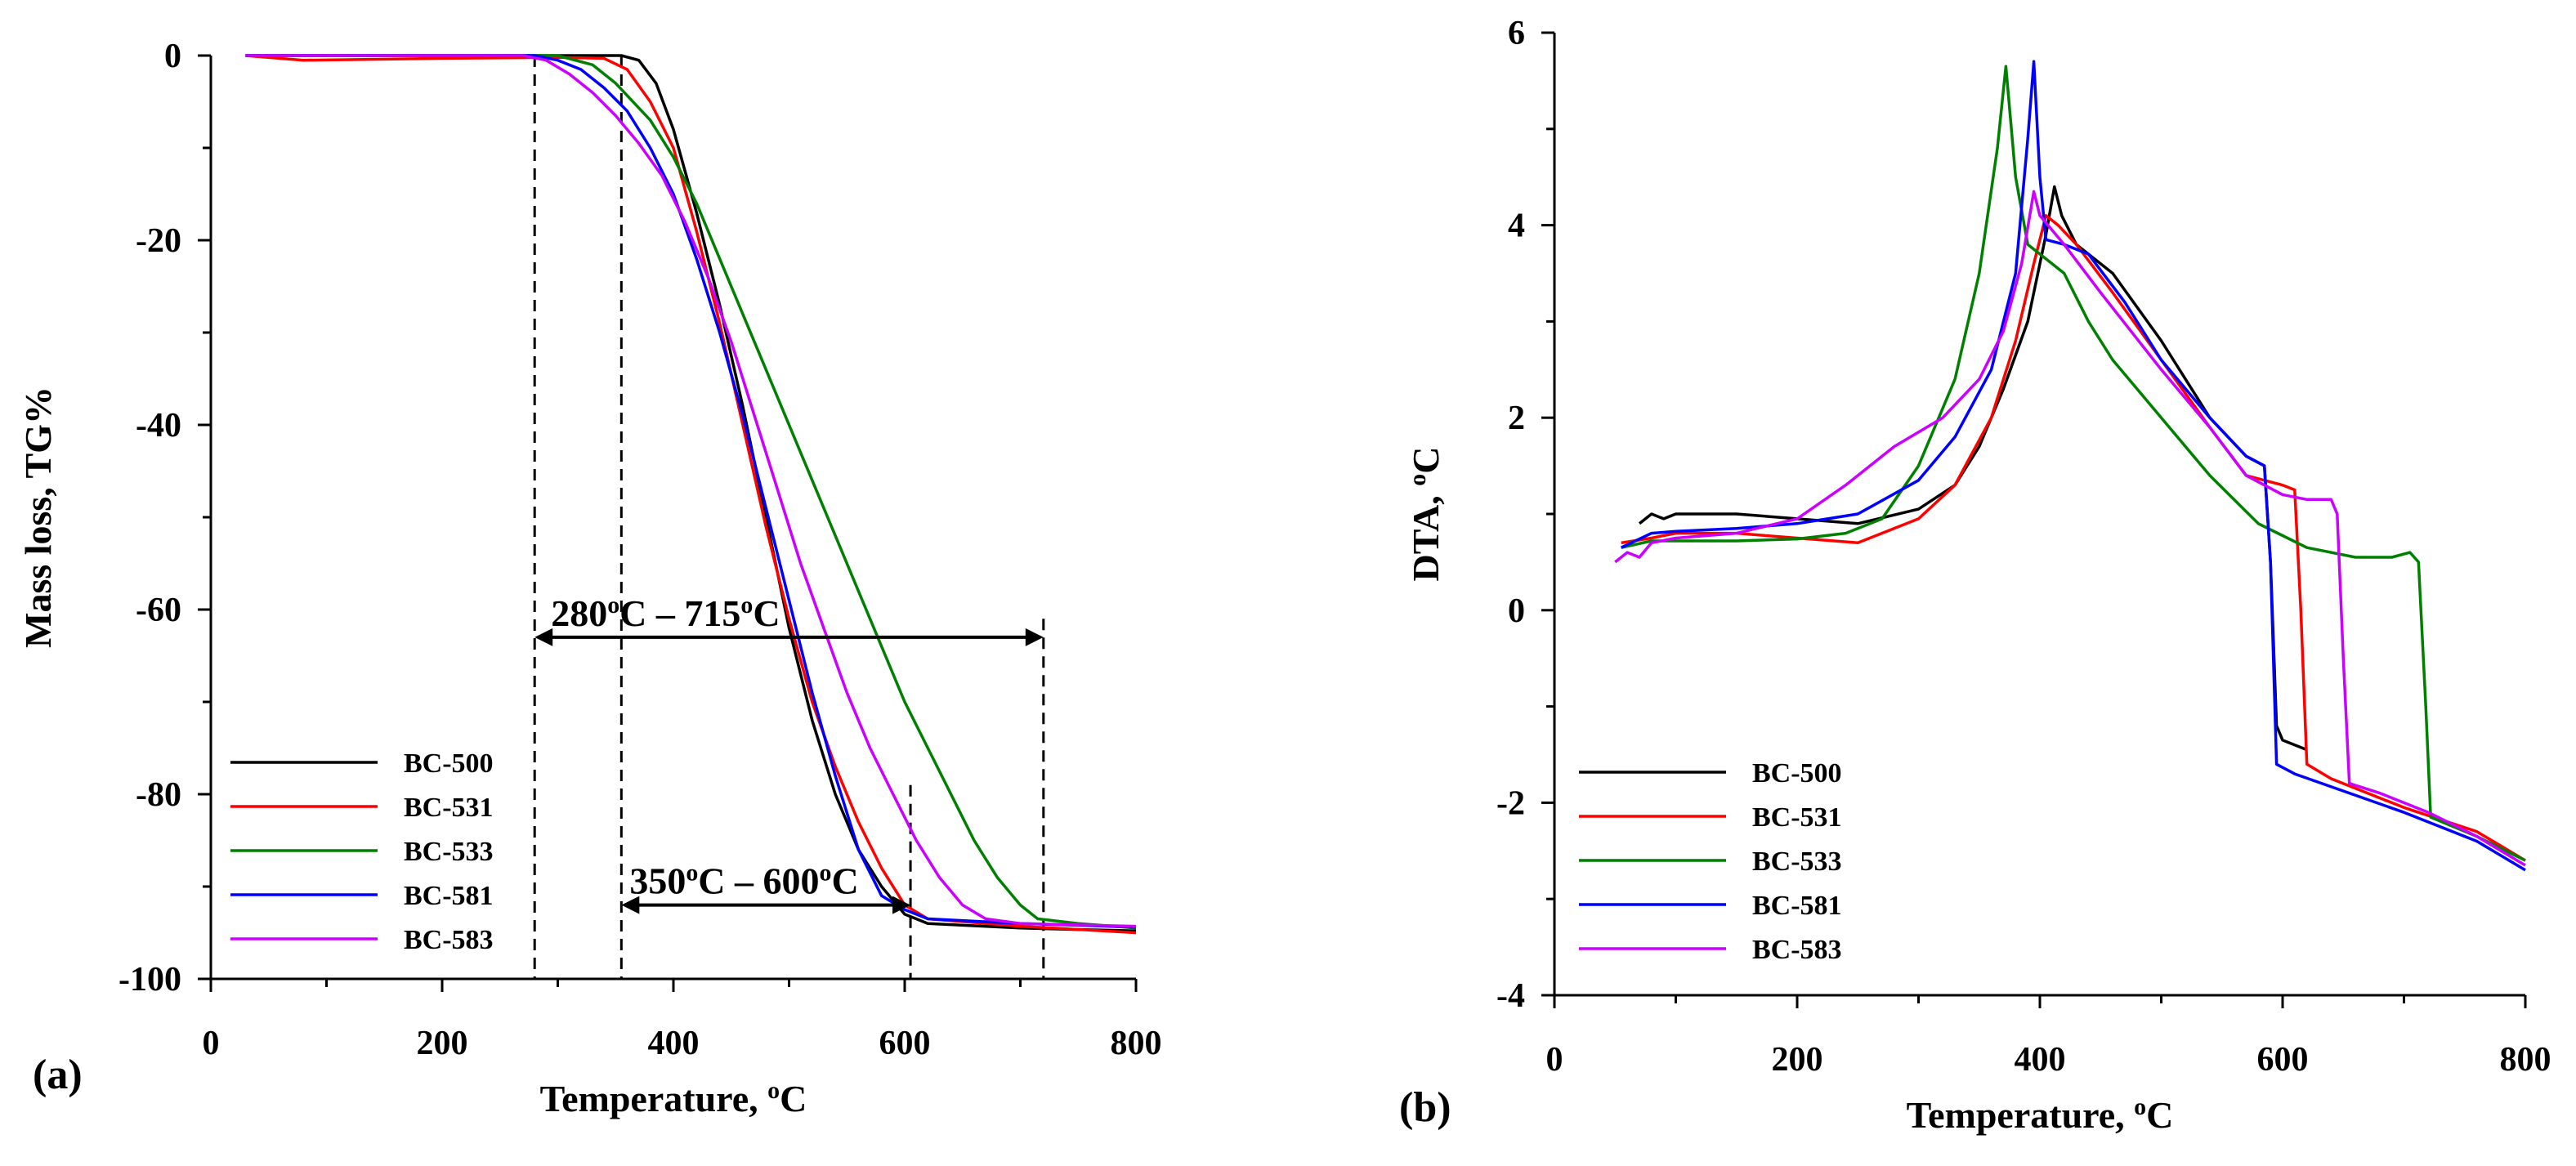 This screenshot has width=2576, height=1166. I want to click on y-tick-label: -4, so click(1510, 996).